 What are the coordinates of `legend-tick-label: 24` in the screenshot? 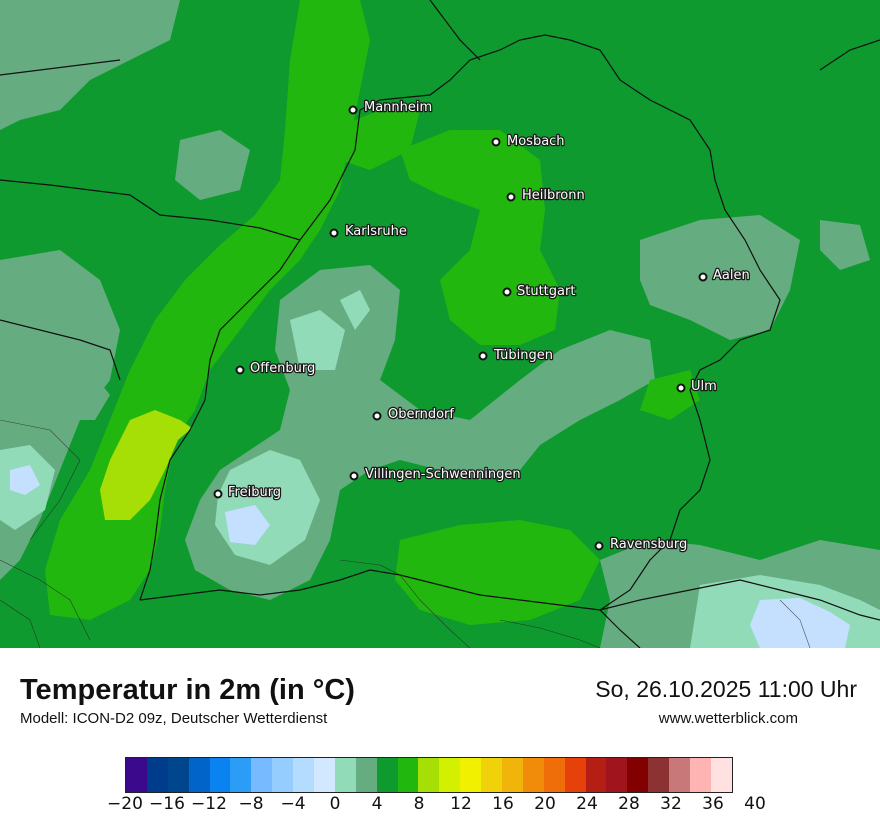 It's located at (587, 804).